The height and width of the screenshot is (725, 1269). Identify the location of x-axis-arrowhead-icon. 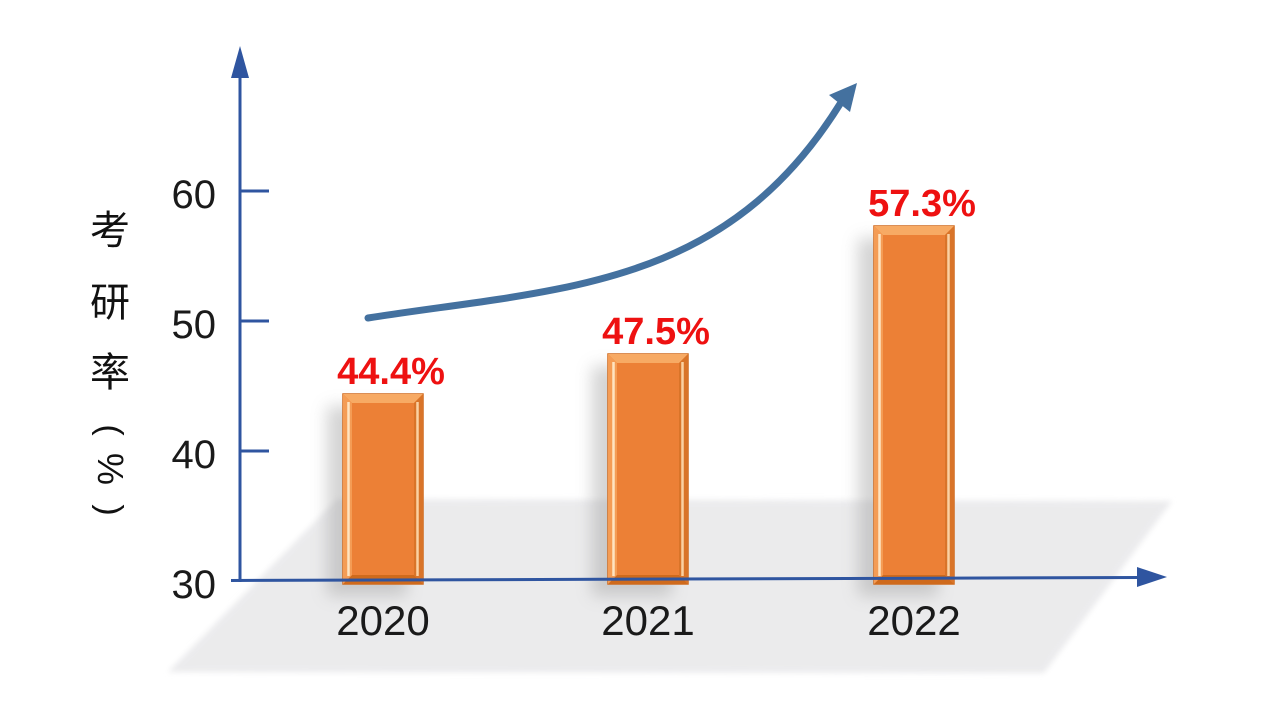
(1152, 577).